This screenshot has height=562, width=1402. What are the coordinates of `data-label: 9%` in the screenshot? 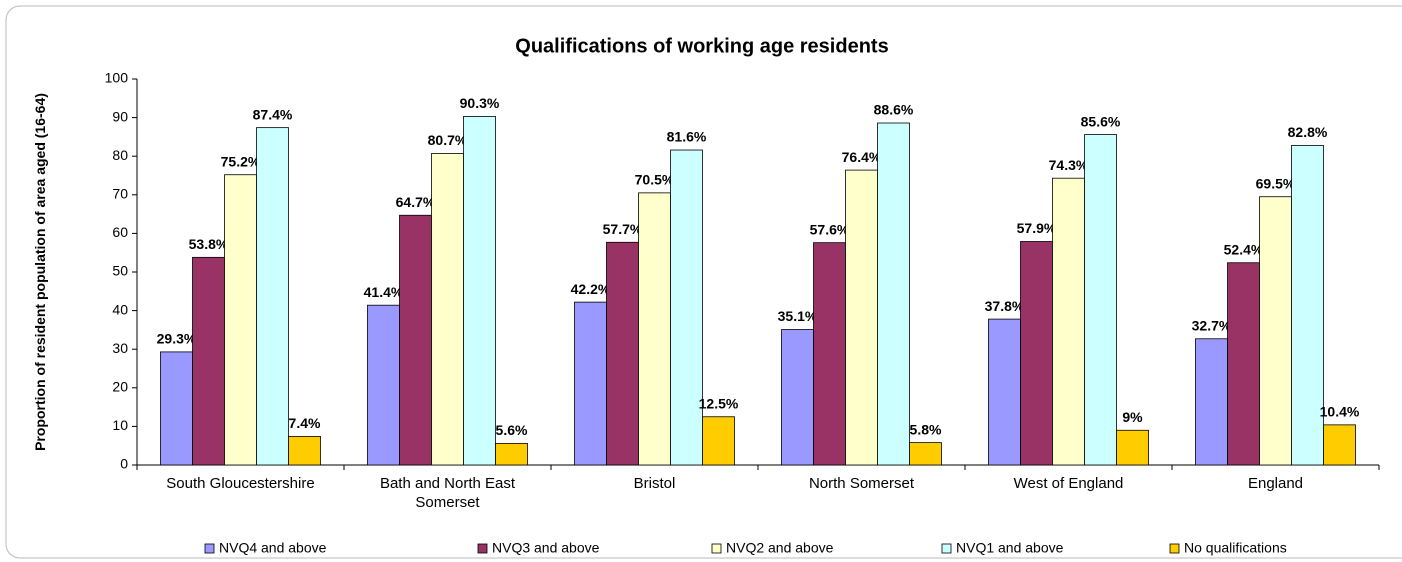 It's located at (1132, 417).